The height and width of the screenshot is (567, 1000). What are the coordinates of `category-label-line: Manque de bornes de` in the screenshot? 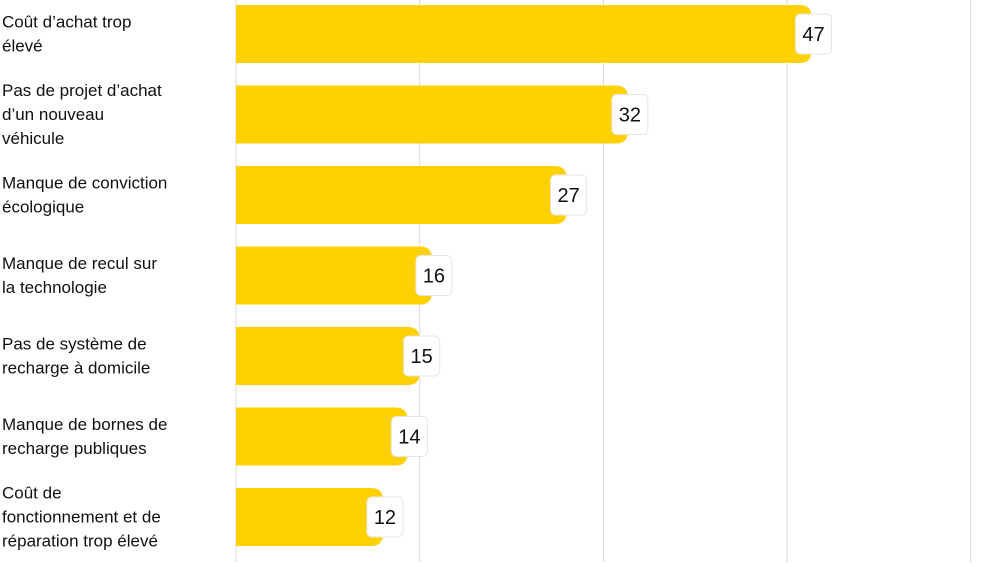 It's located at (84, 424).